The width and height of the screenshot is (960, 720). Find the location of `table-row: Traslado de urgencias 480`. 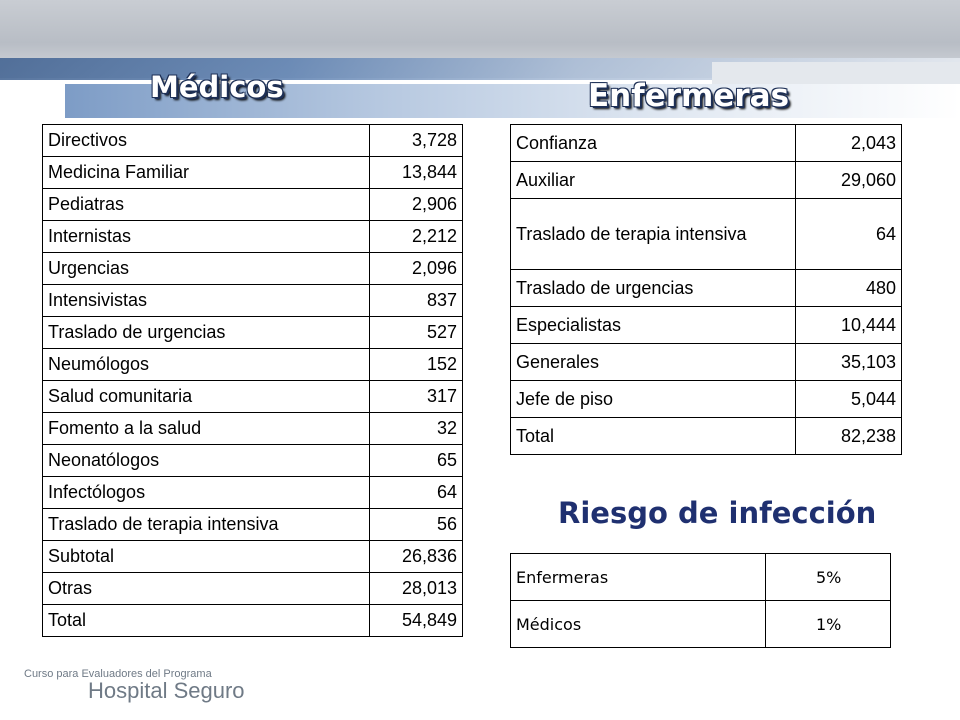

table-row: Traslado de urgencias 480 is located at coordinates (706, 288).